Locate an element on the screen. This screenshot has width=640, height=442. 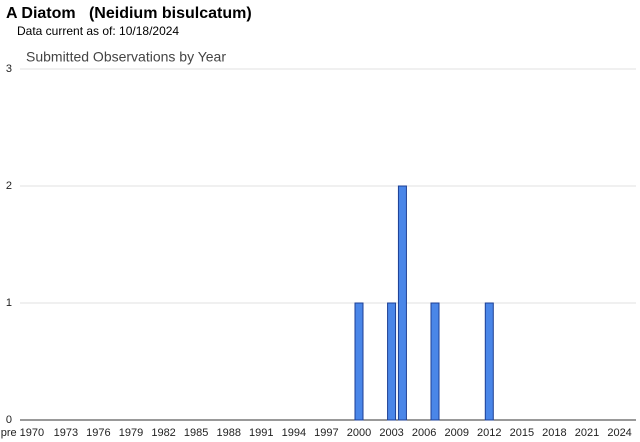
x-tick-label: 1973 is located at coordinates (66, 433).